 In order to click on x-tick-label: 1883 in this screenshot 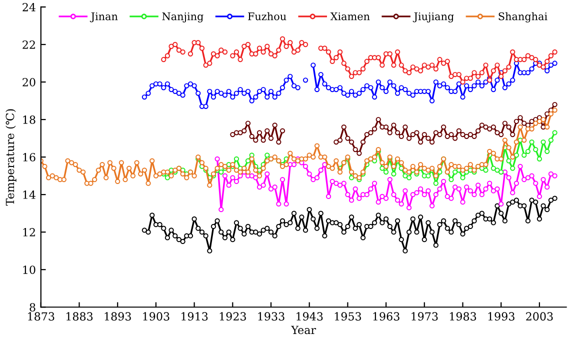, I will do `click(79, 316)`.